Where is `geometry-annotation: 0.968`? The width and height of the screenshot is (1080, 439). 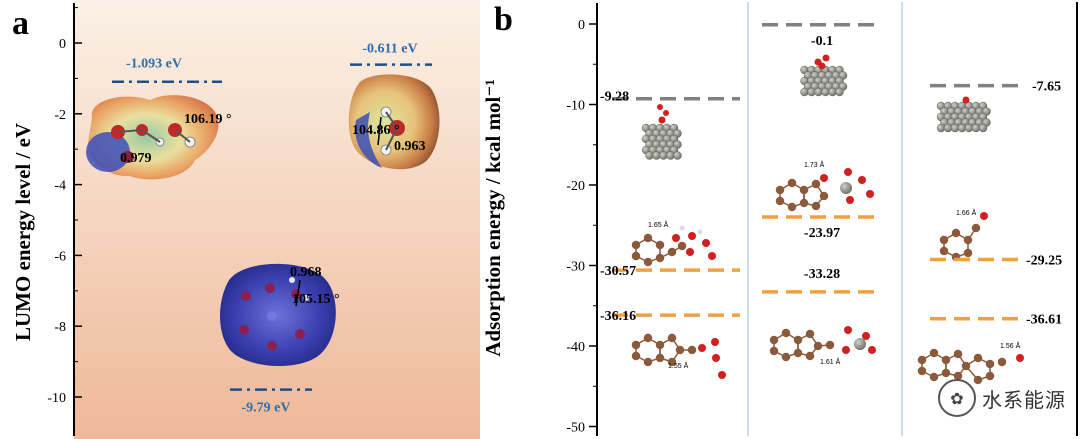
geometry-annotation: 0.968 is located at coordinates (306, 272).